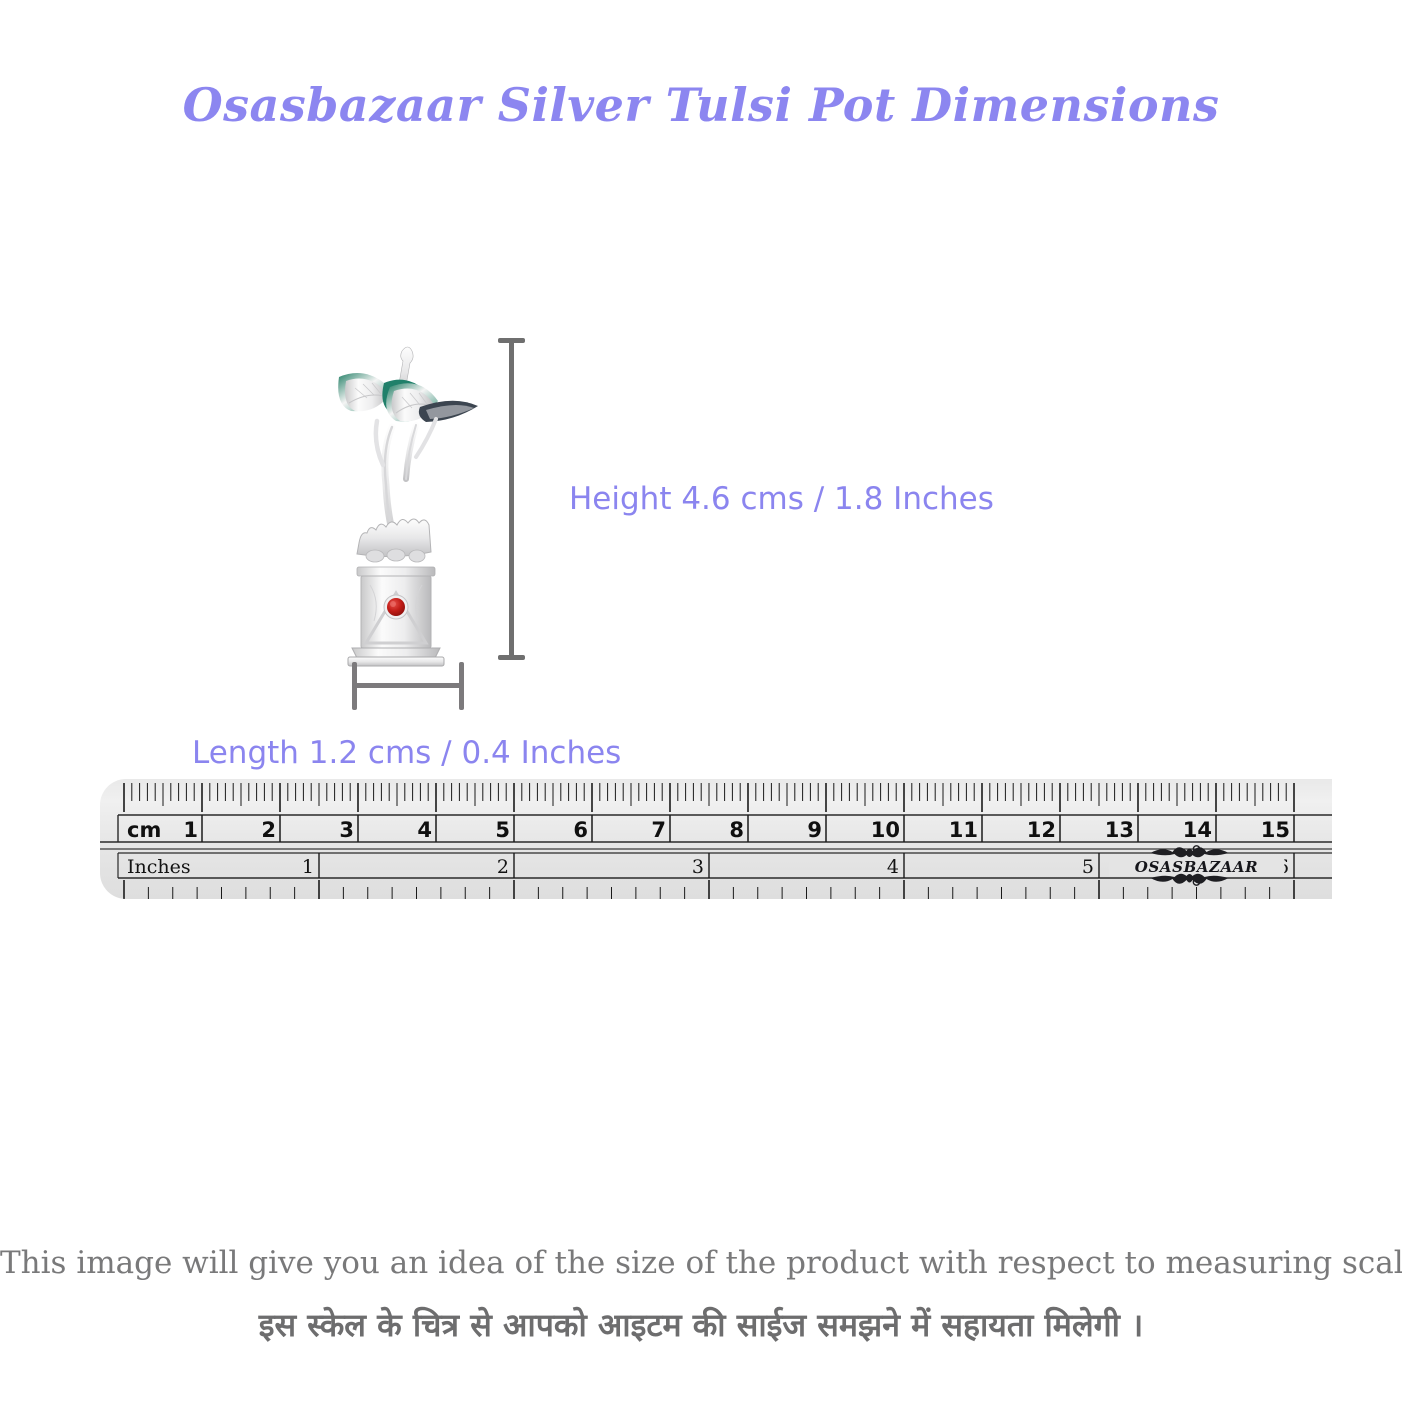 This screenshot has height=1417, width=1402. I want to click on pot-base, so click(396, 657).